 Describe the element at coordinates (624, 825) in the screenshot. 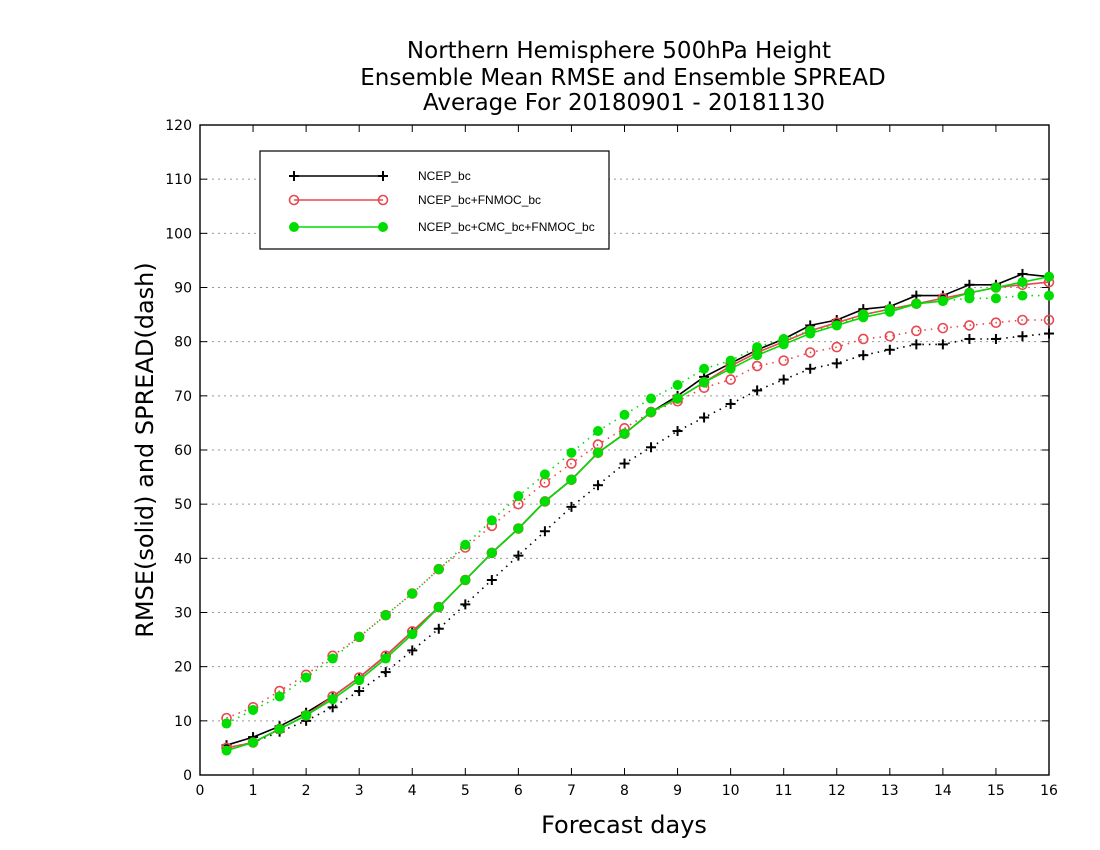

I see `x-axis-label: Forecast days` at that location.